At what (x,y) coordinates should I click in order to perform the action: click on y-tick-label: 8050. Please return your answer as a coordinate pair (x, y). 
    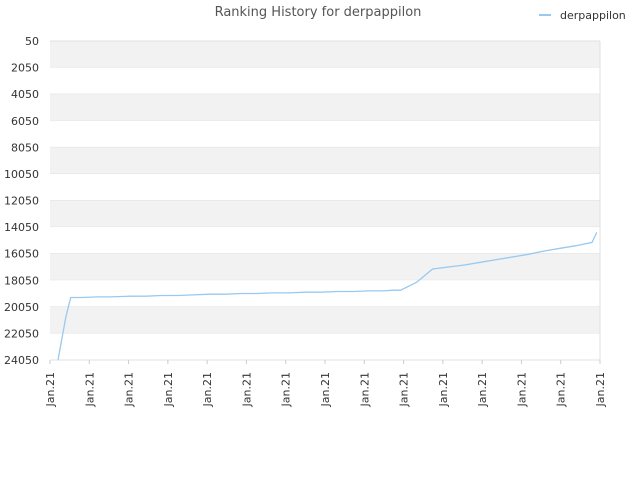
    Looking at the image, I should click on (25, 147).